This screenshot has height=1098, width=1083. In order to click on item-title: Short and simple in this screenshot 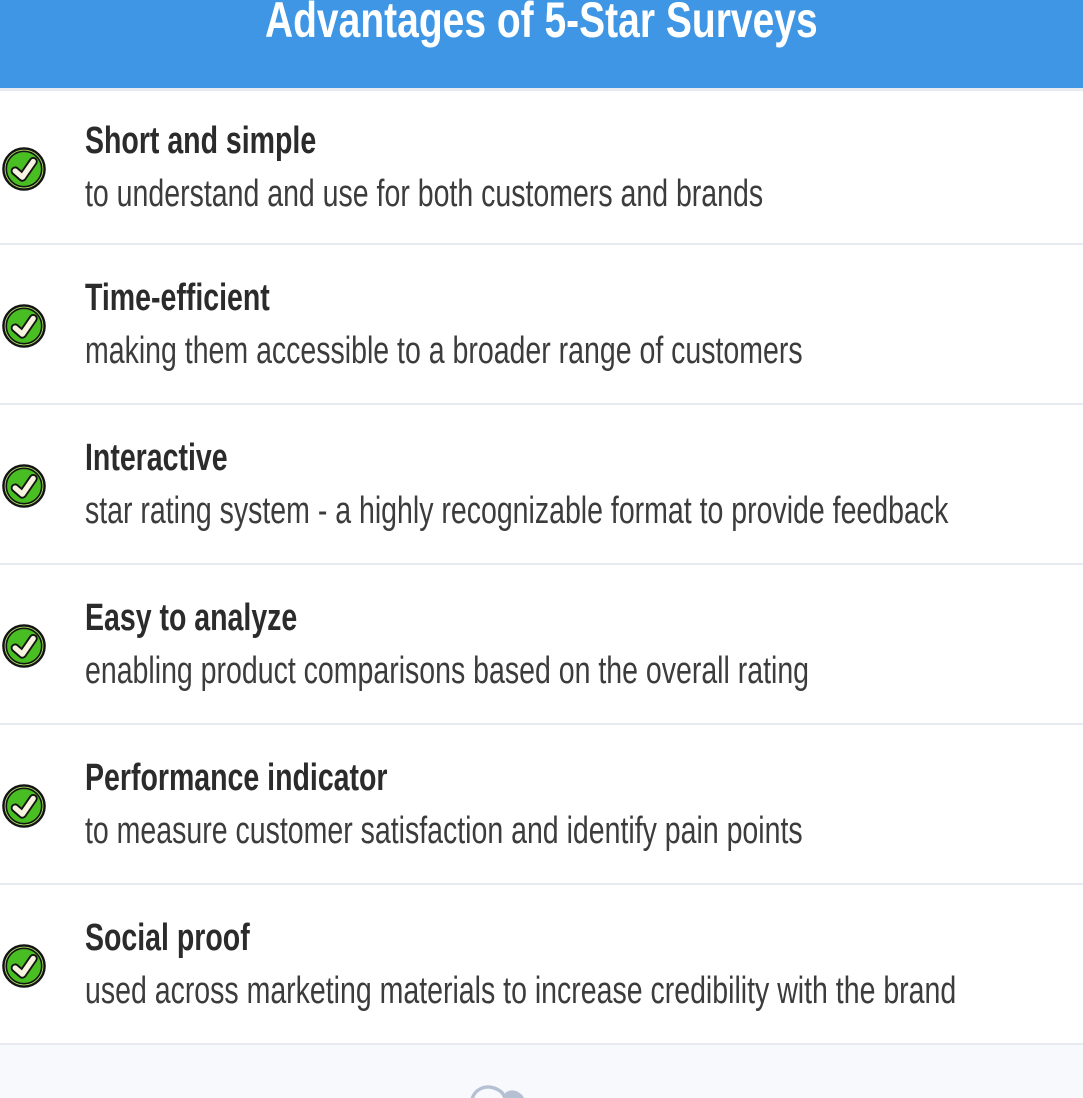, I will do `click(201, 140)`.